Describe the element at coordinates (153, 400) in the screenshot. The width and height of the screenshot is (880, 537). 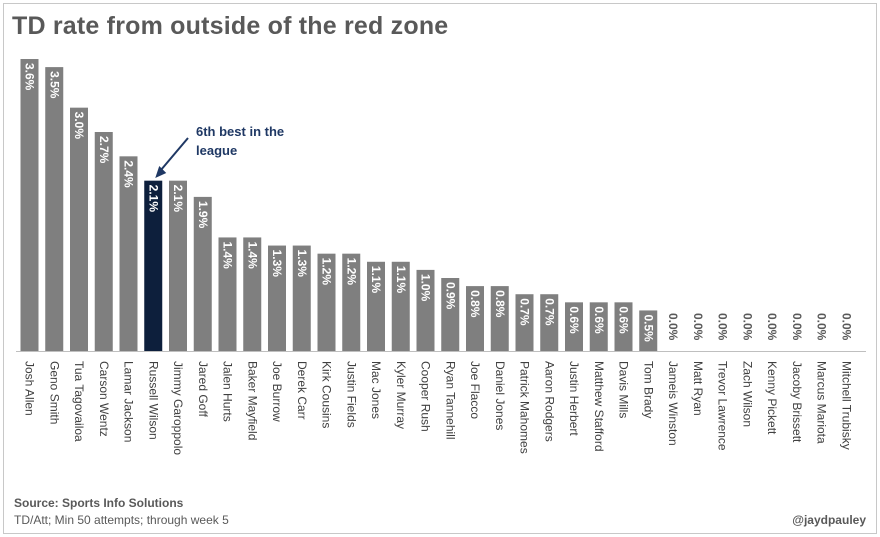
I see `category-label: Russell Wilson` at that location.